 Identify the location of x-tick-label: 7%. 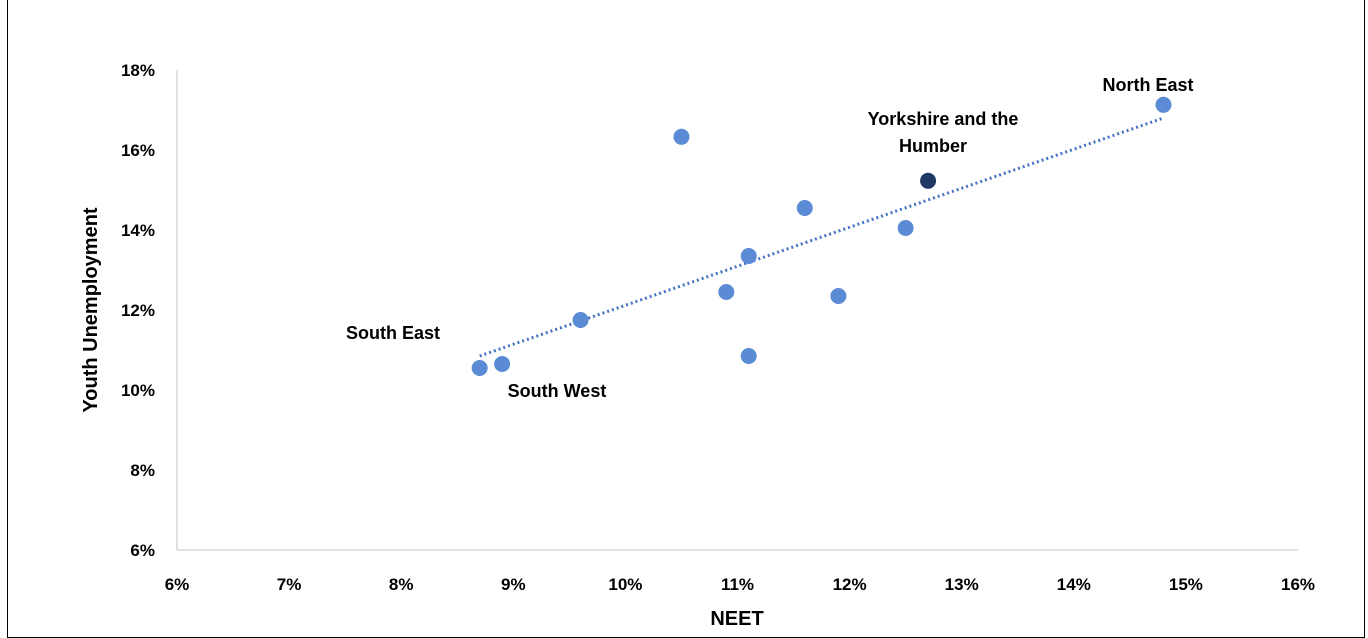
(289, 584).